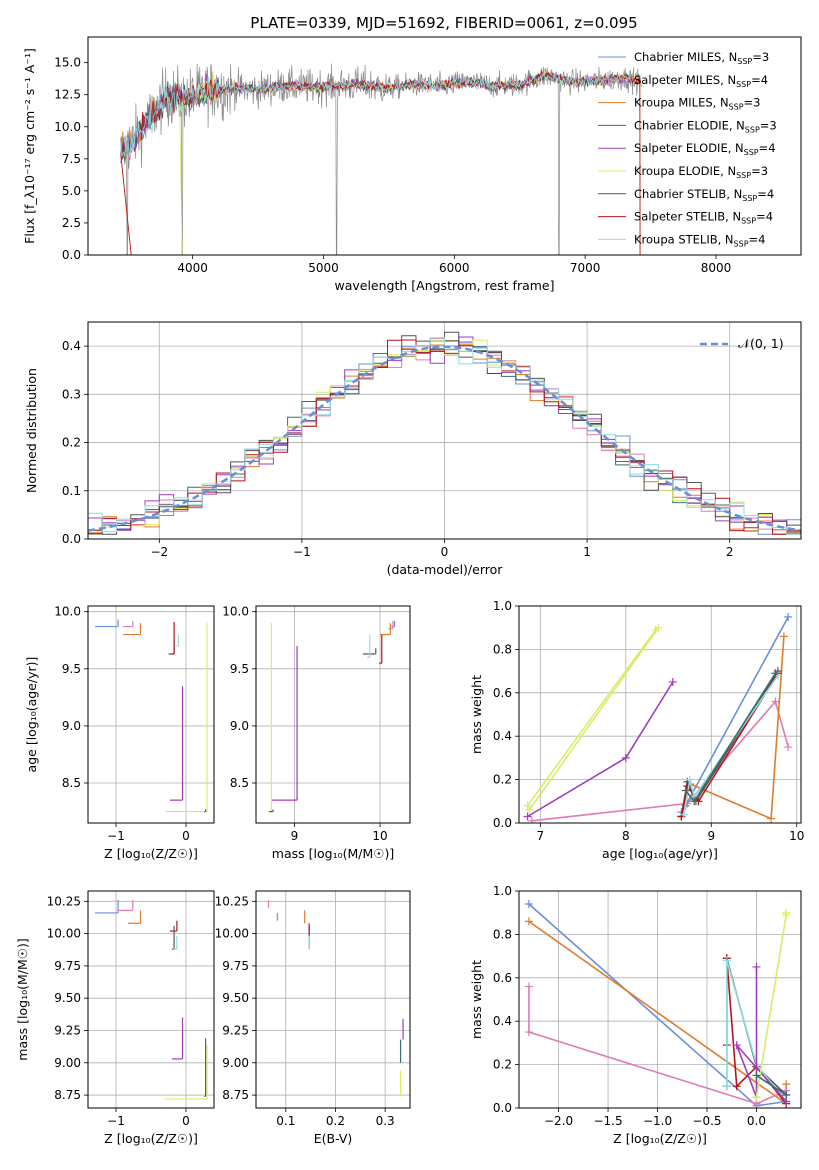 This screenshot has width=819, height=1170. Describe the element at coordinates (587, 552) in the screenshot. I see `x-tick-label: 1` at that location.